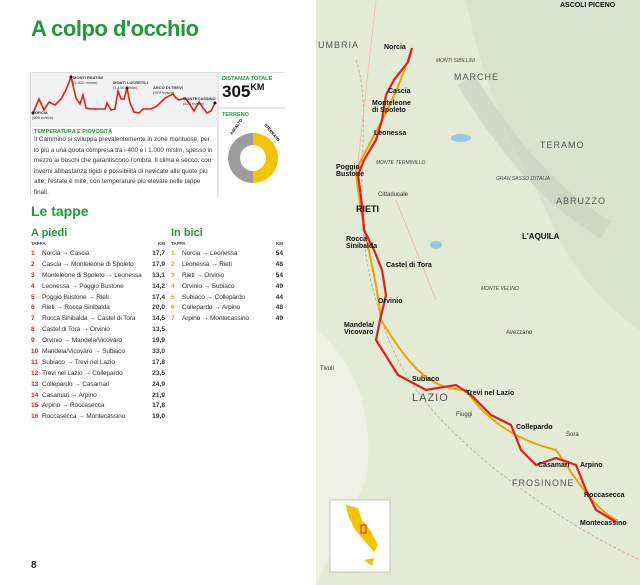 This screenshot has width=640, height=585. I want to click on stage-number: 1, so click(173, 253).